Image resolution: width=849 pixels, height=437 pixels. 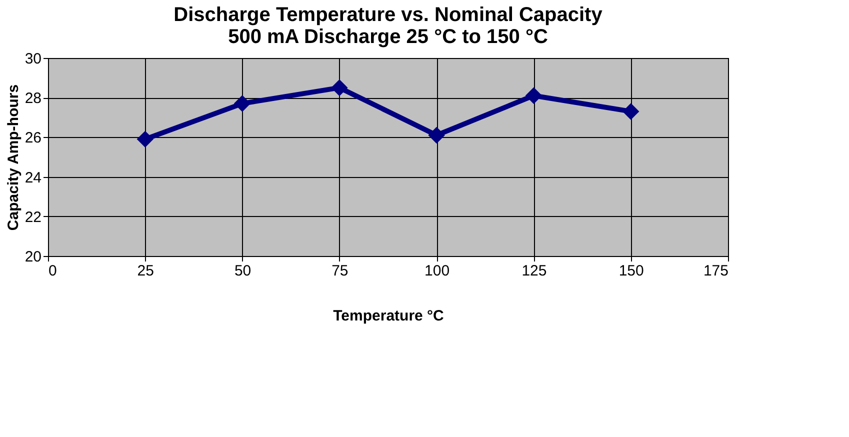 What do you see at coordinates (715, 271) in the screenshot?
I see `x-tick-label: 175` at bounding box center [715, 271].